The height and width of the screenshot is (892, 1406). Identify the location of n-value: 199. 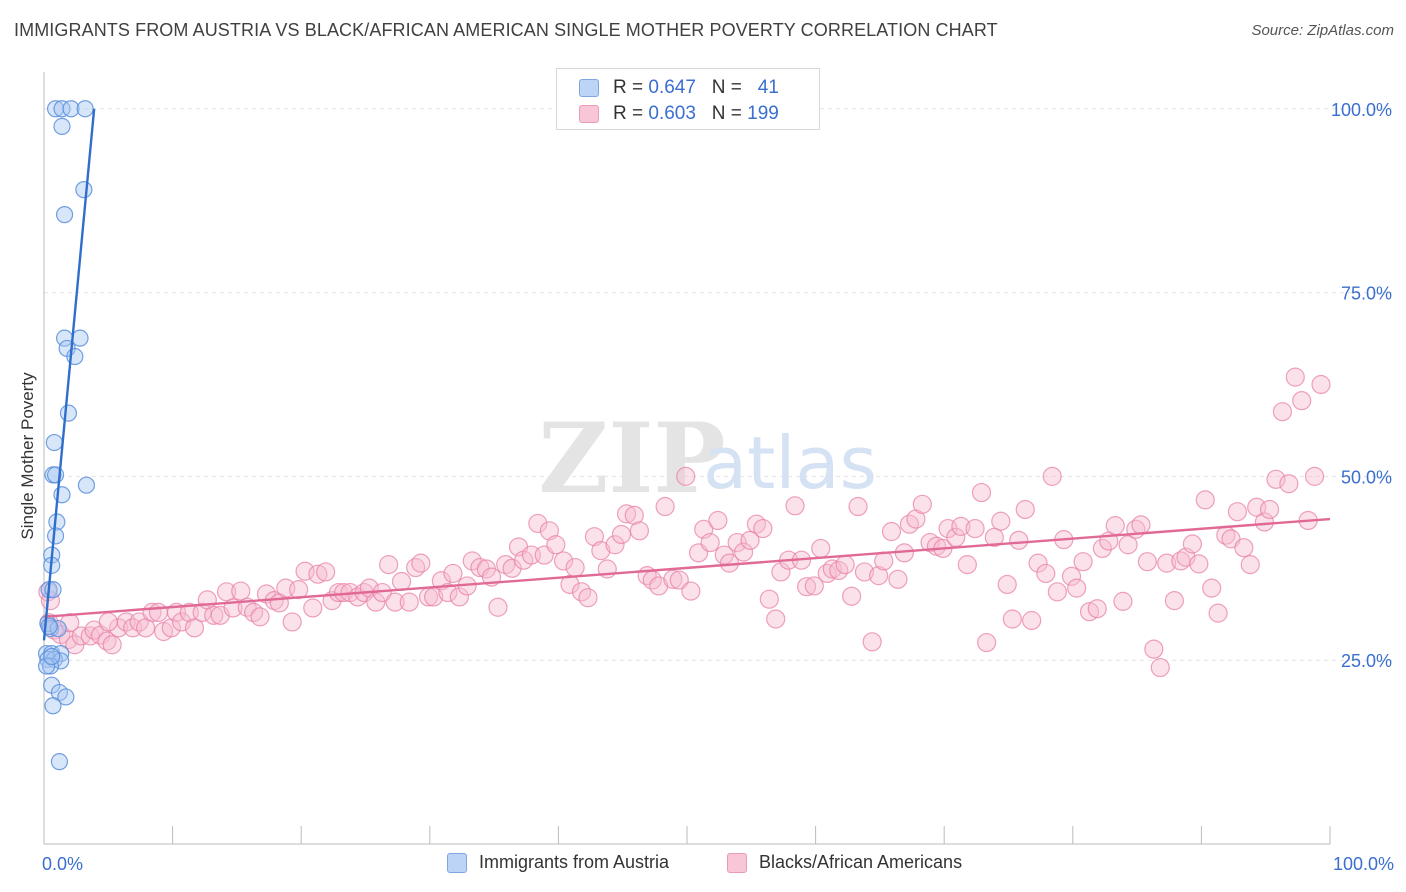
(763, 113).